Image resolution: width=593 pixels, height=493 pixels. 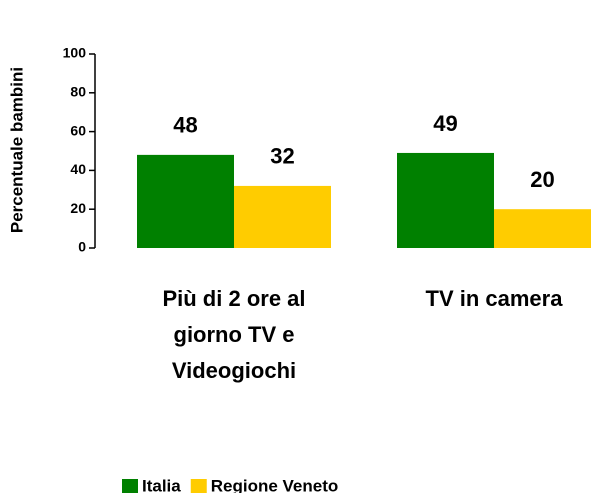 I want to click on y-tick-label: 60, so click(x=78, y=130).